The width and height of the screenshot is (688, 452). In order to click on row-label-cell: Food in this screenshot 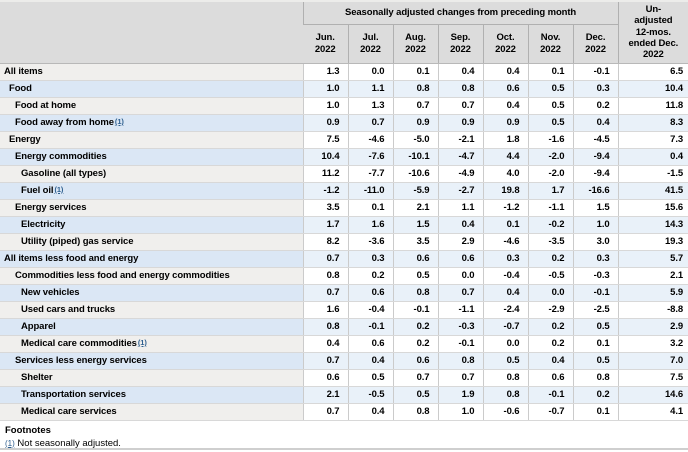, I will do `click(151, 89)`.